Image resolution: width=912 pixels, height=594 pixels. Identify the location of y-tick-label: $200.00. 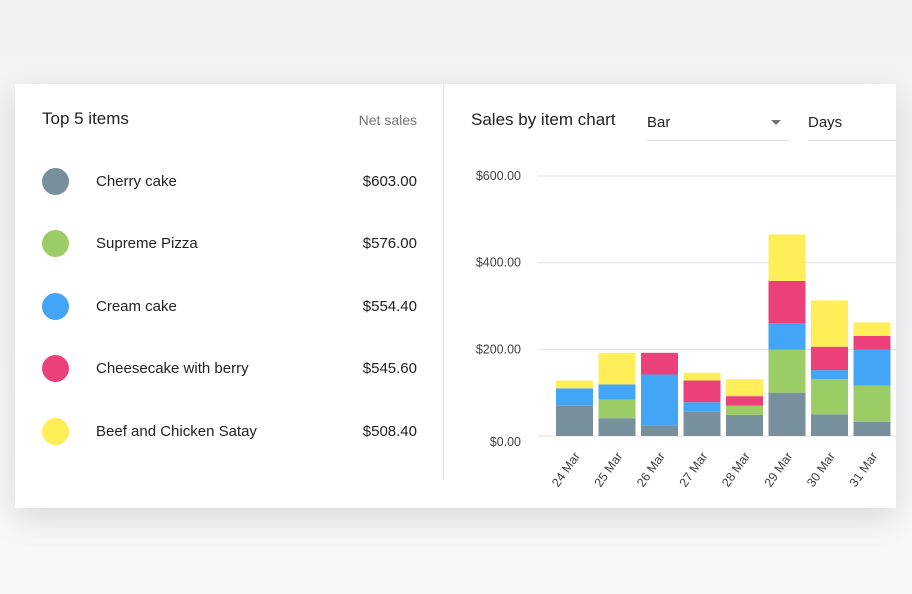
(498, 349).